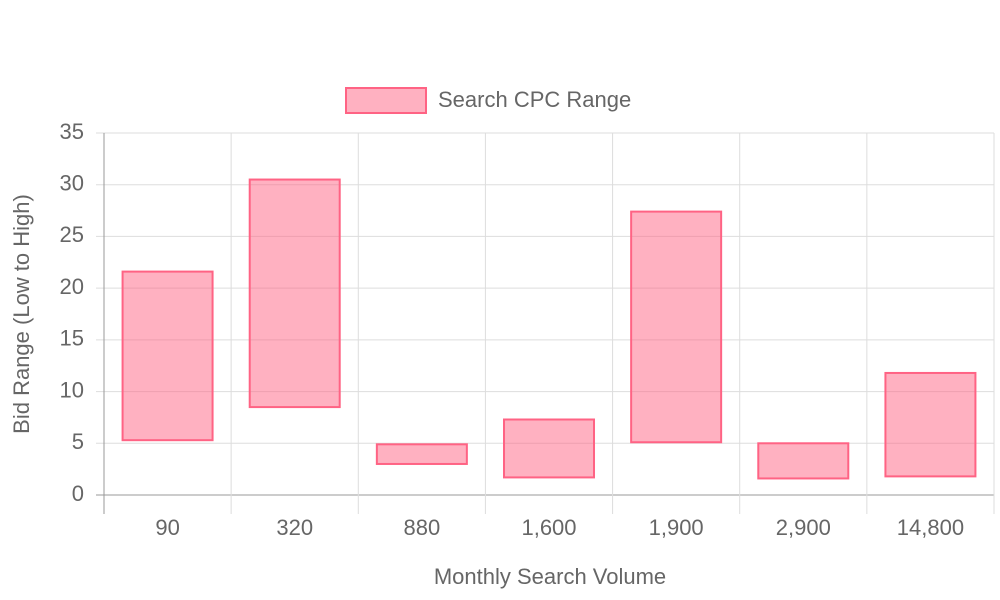 The width and height of the screenshot is (1000, 600). I want to click on x-tick-label: 880, so click(421, 527).